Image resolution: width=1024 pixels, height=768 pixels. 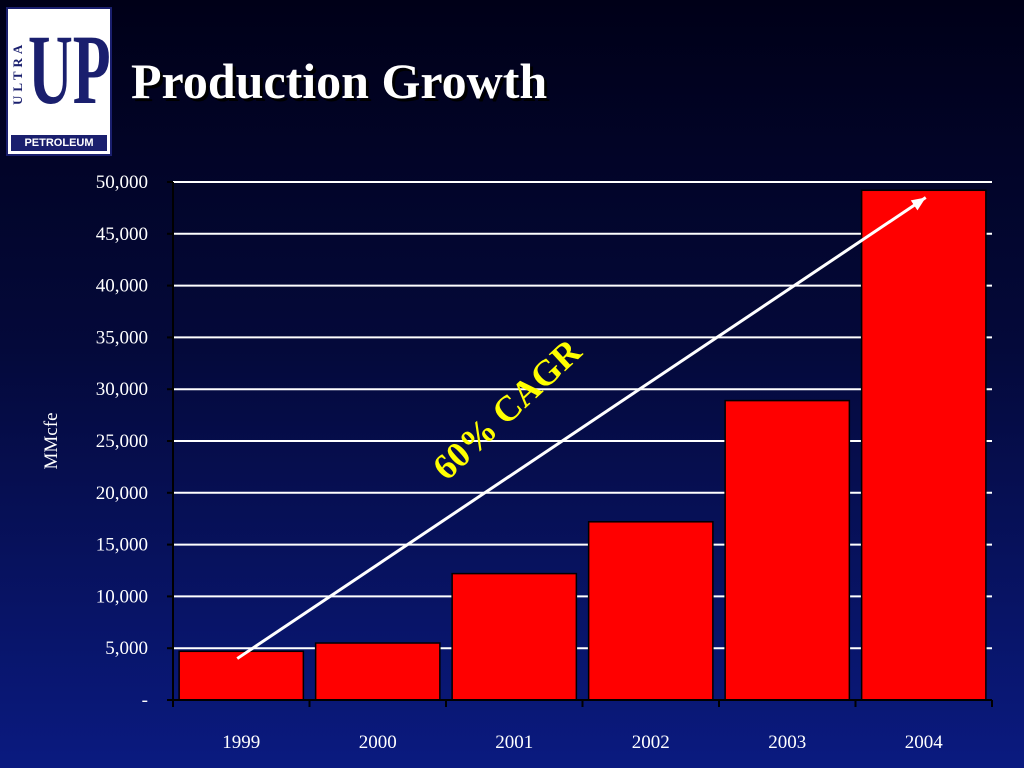 What do you see at coordinates (923, 445) in the screenshot?
I see `bar-2004` at bounding box center [923, 445].